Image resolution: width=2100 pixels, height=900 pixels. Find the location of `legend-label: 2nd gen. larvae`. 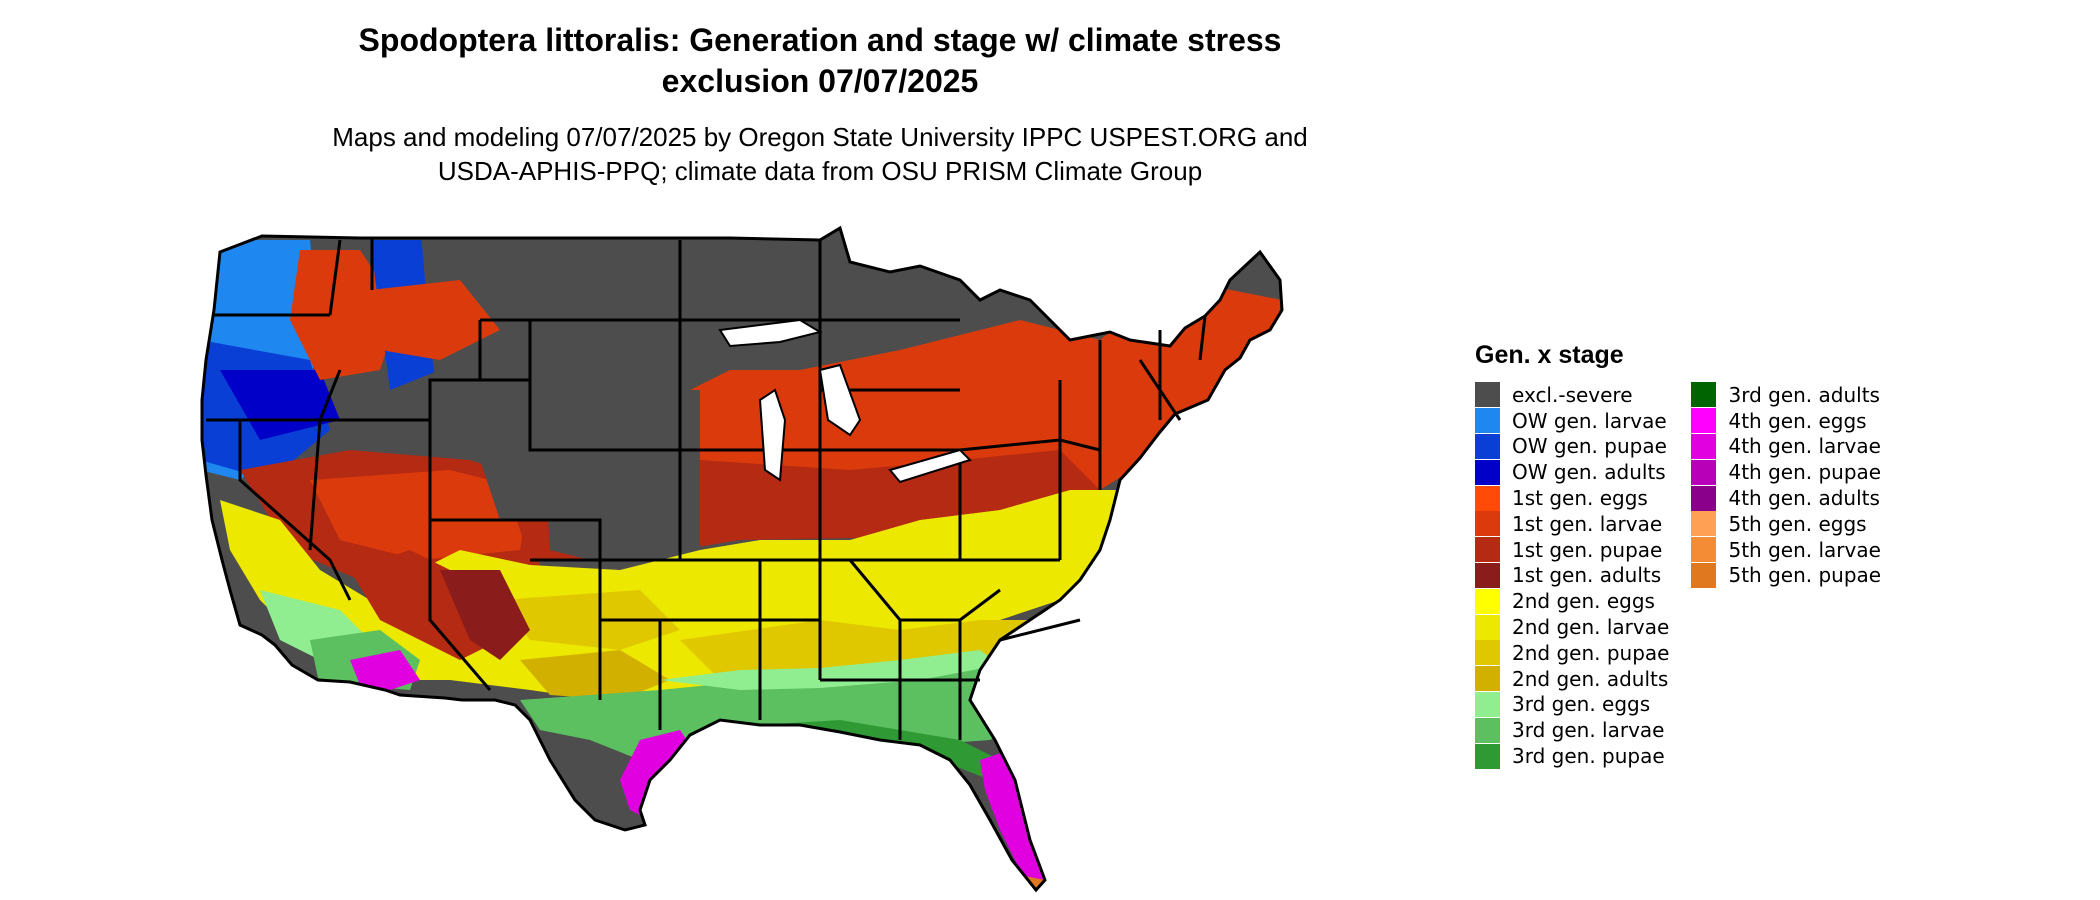

legend-label: 2nd gen. larvae is located at coordinates (1591, 627).